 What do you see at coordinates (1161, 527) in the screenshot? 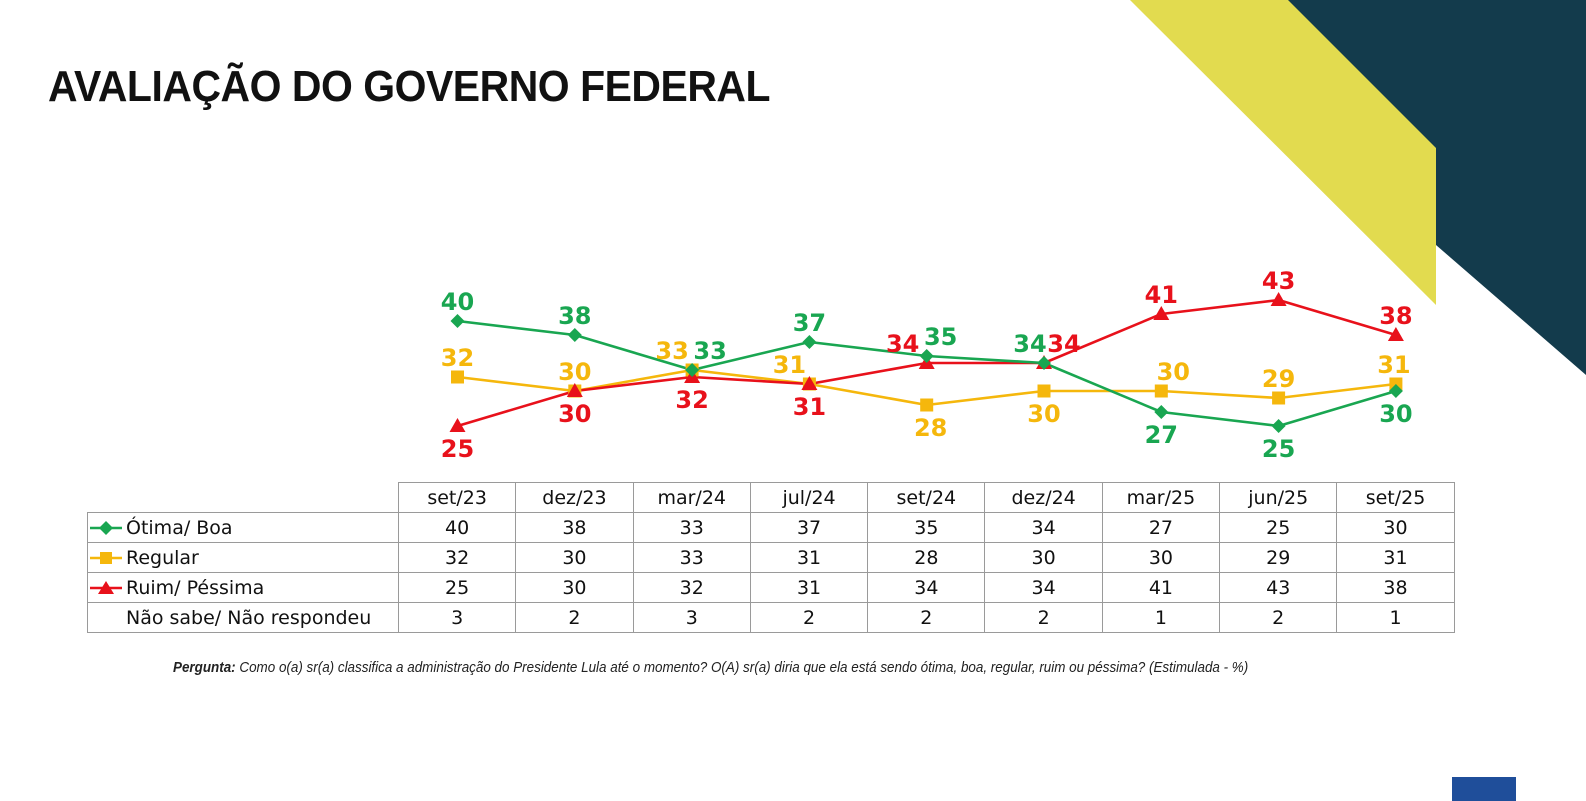
I see `table-cell: 27` at bounding box center [1161, 527].